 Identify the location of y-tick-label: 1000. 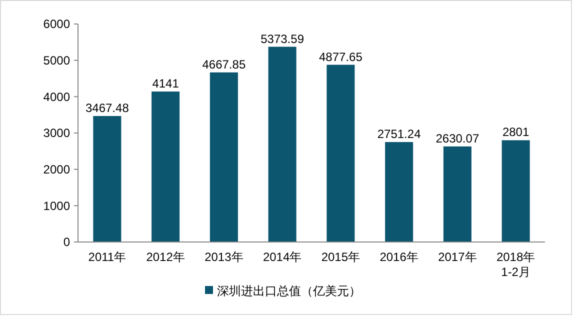
(56, 205).